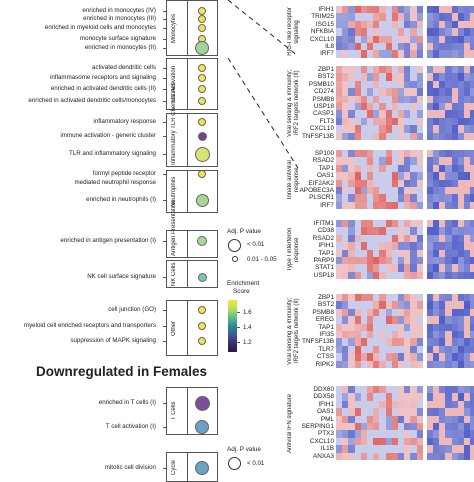 This screenshot has height=482, width=474. I want to click on gene-label: CD274, so click(324, 92).